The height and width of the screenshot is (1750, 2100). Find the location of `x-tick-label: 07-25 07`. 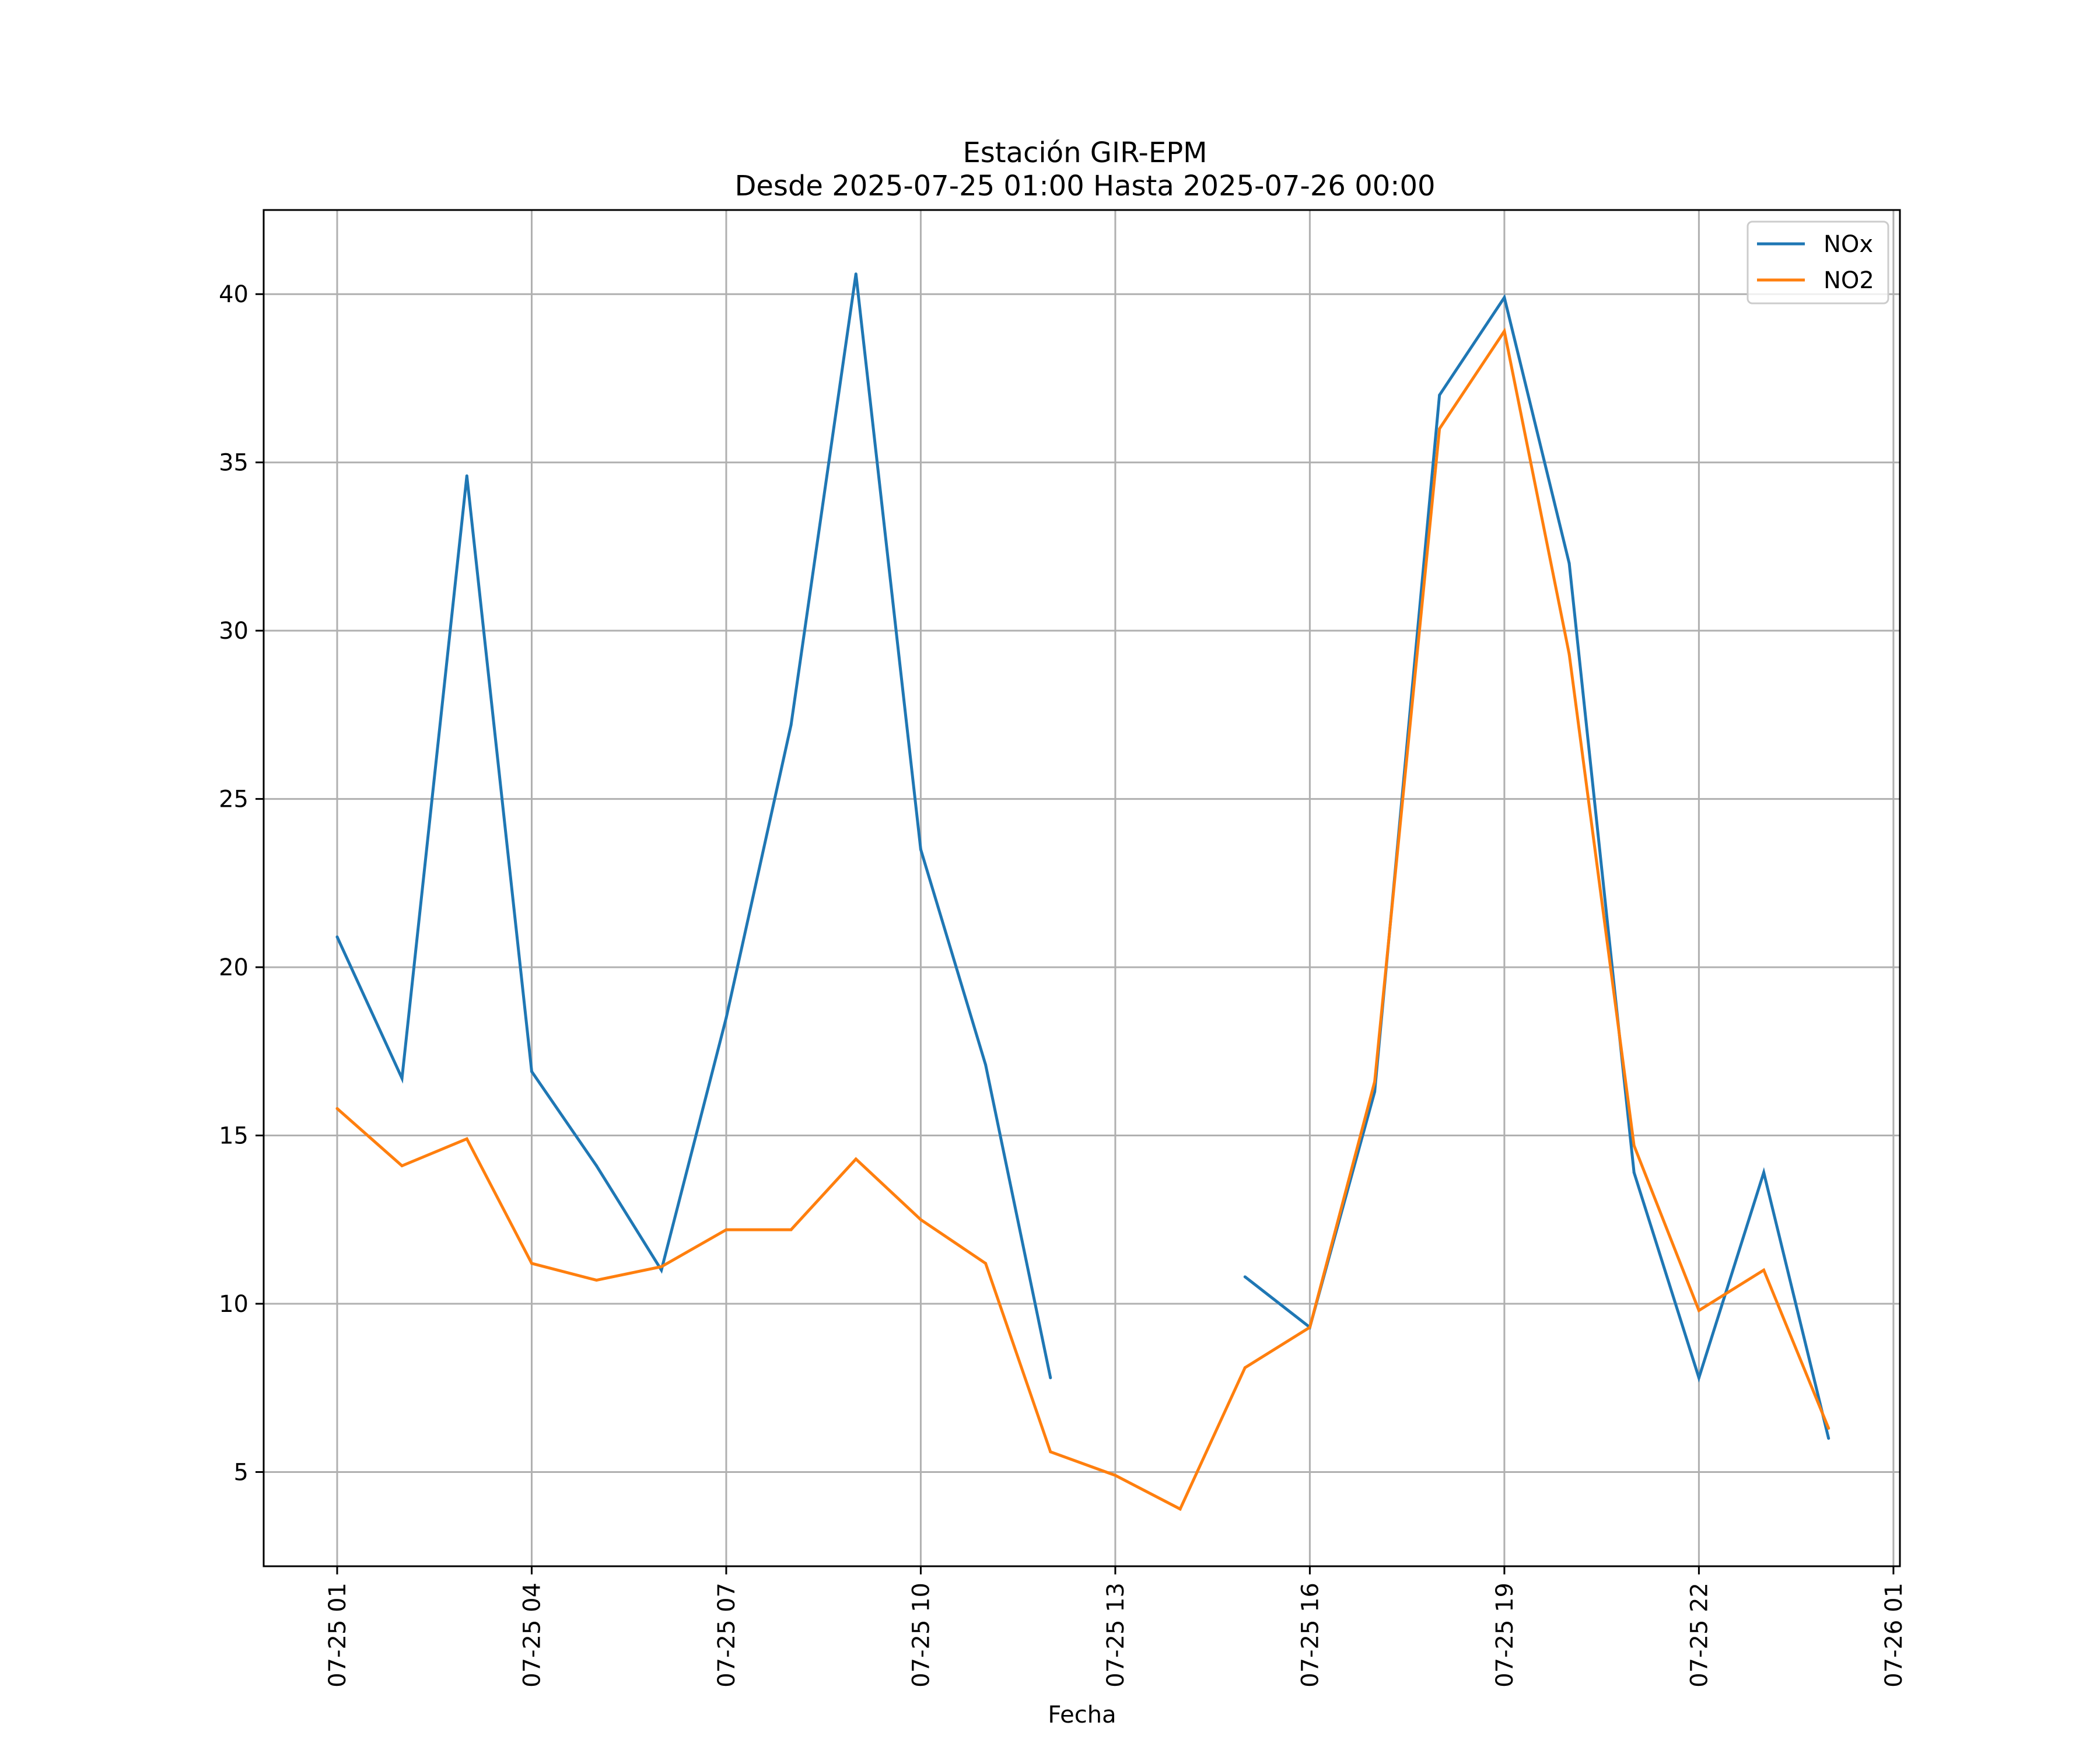

x-tick-label: 07-25 07 is located at coordinates (726, 1636).